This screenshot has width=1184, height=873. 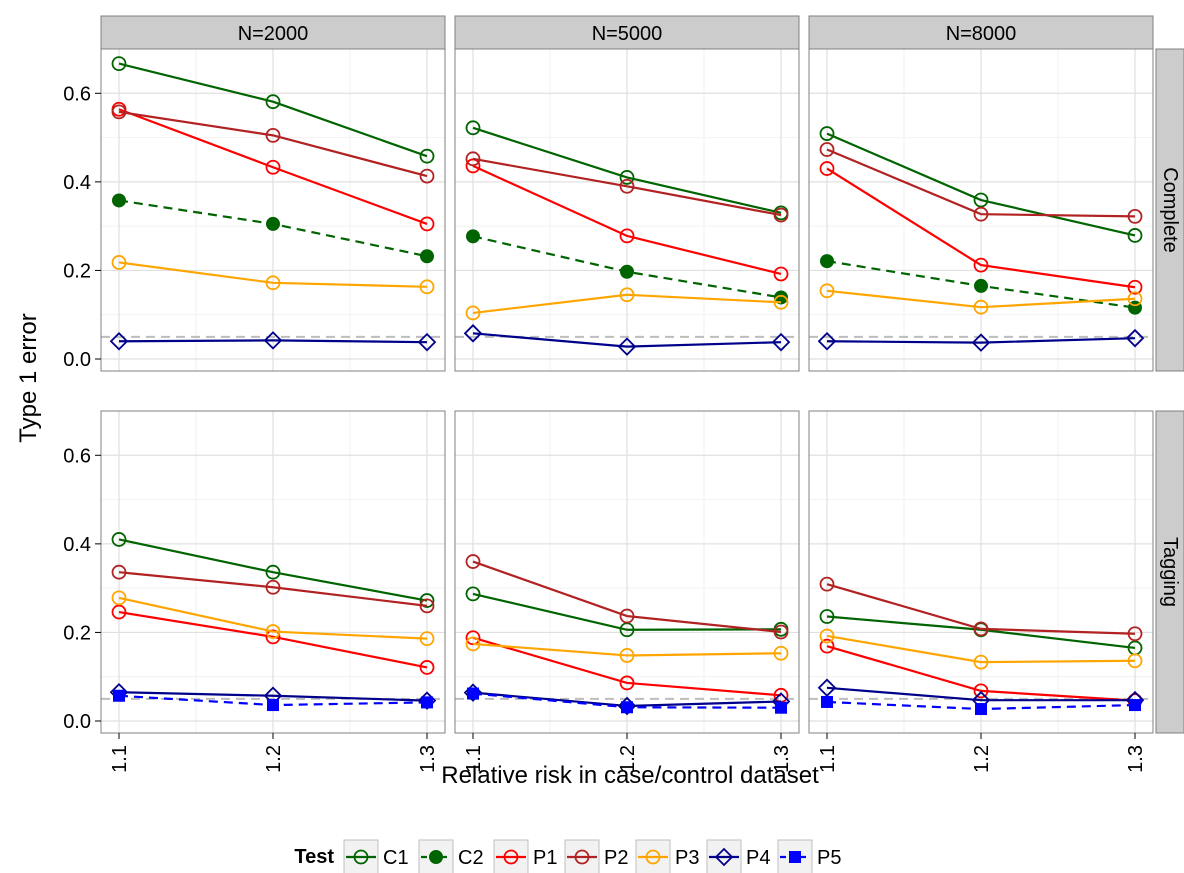 I want to click on column-strip, so click(x=273, y=32).